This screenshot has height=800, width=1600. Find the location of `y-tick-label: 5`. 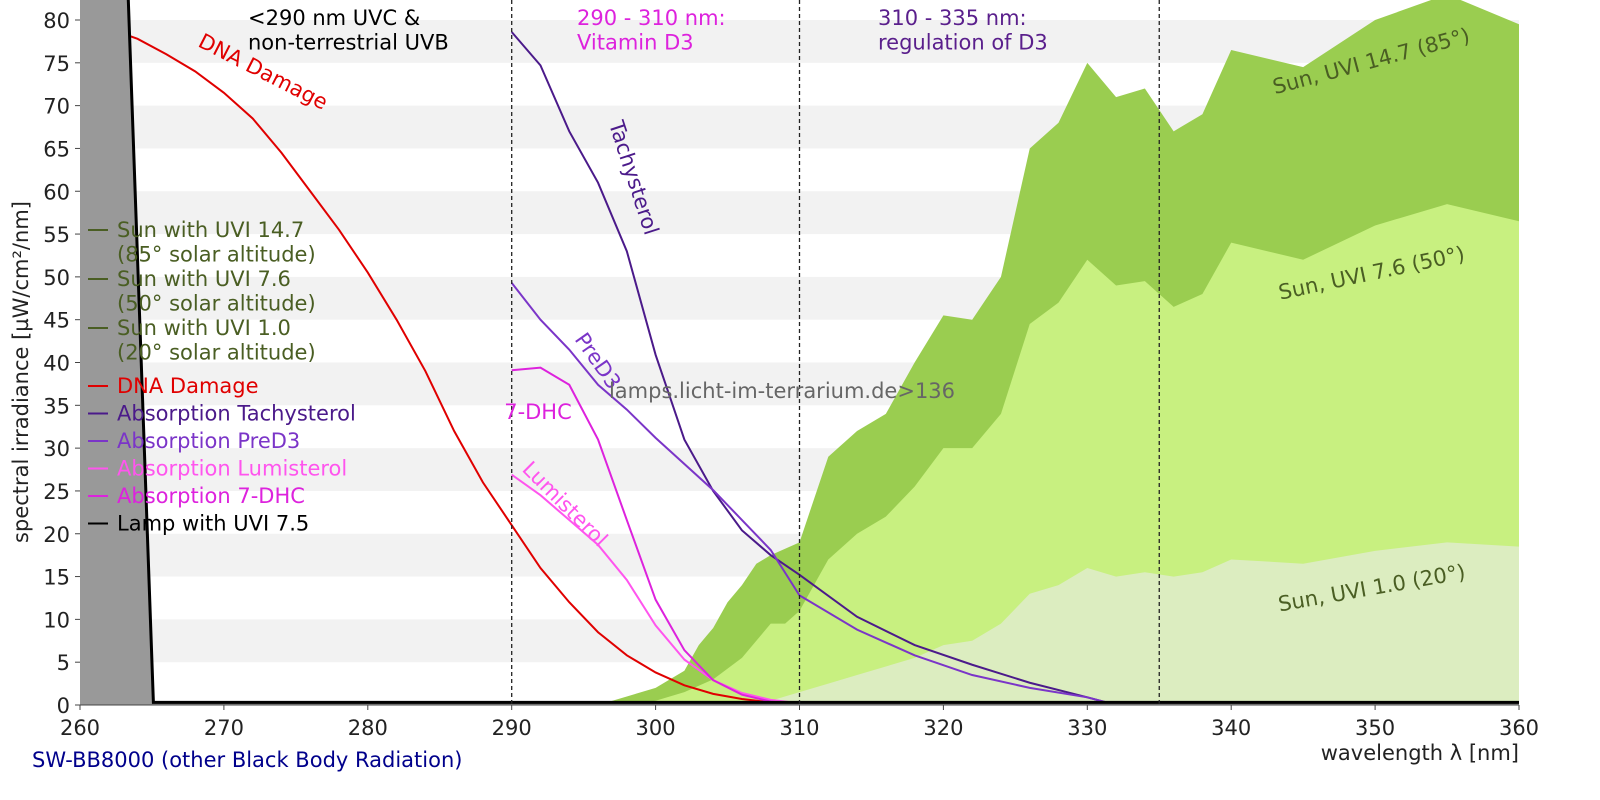

y-tick-label: 5 is located at coordinates (63, 663).